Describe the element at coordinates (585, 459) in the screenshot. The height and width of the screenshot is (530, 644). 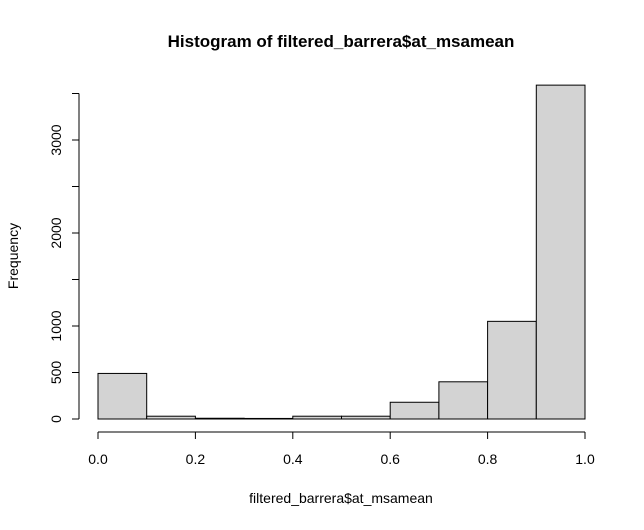
I see `x-tick-label: 1.0` at that location.